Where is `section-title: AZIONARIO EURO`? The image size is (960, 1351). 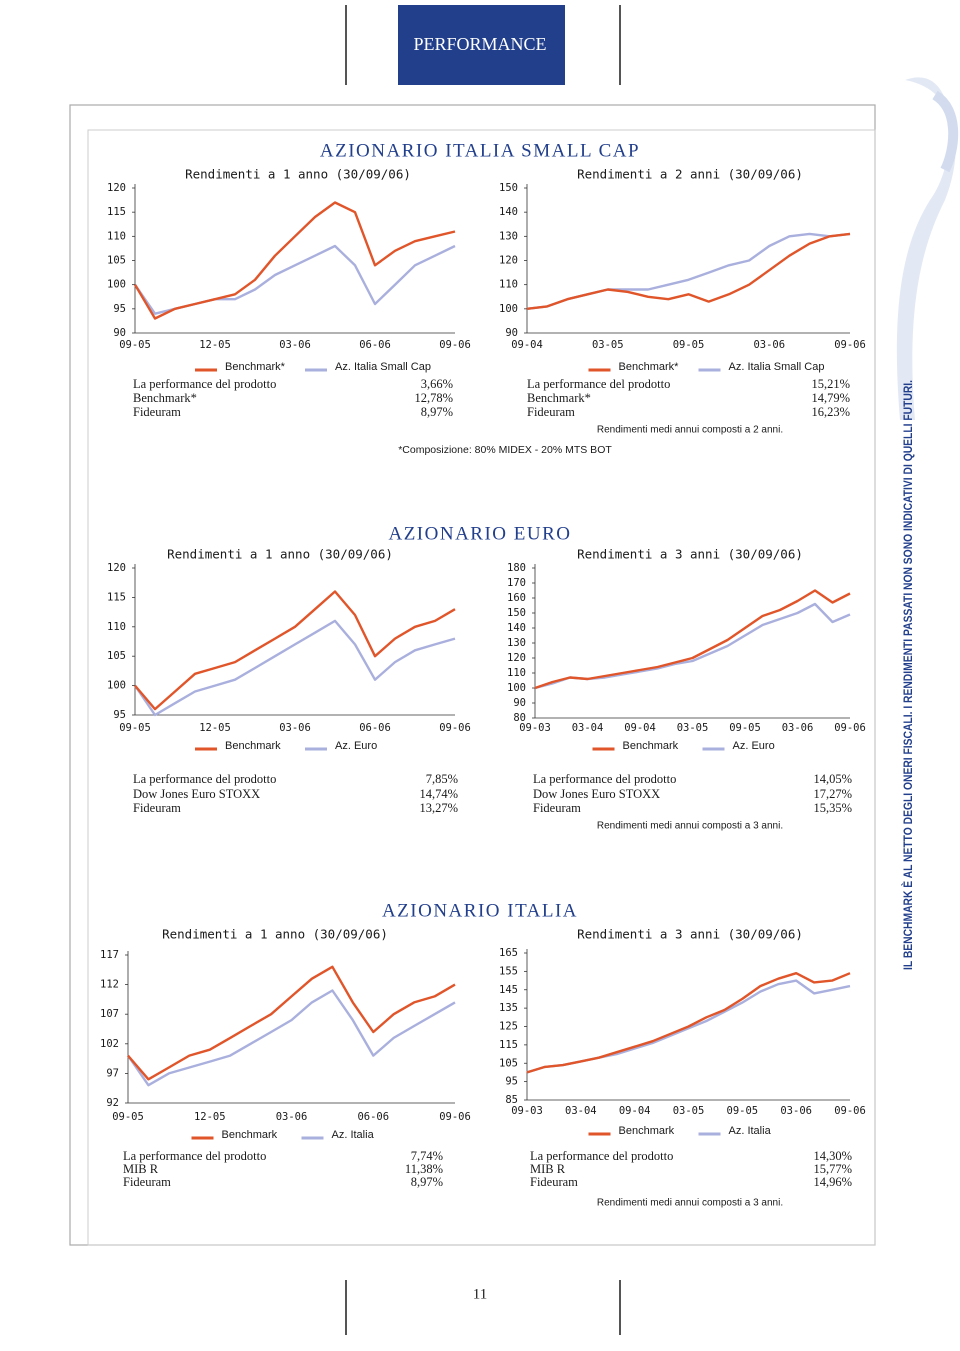
section-title: AZIONARIO EURO is located at coordinates (479, 533).